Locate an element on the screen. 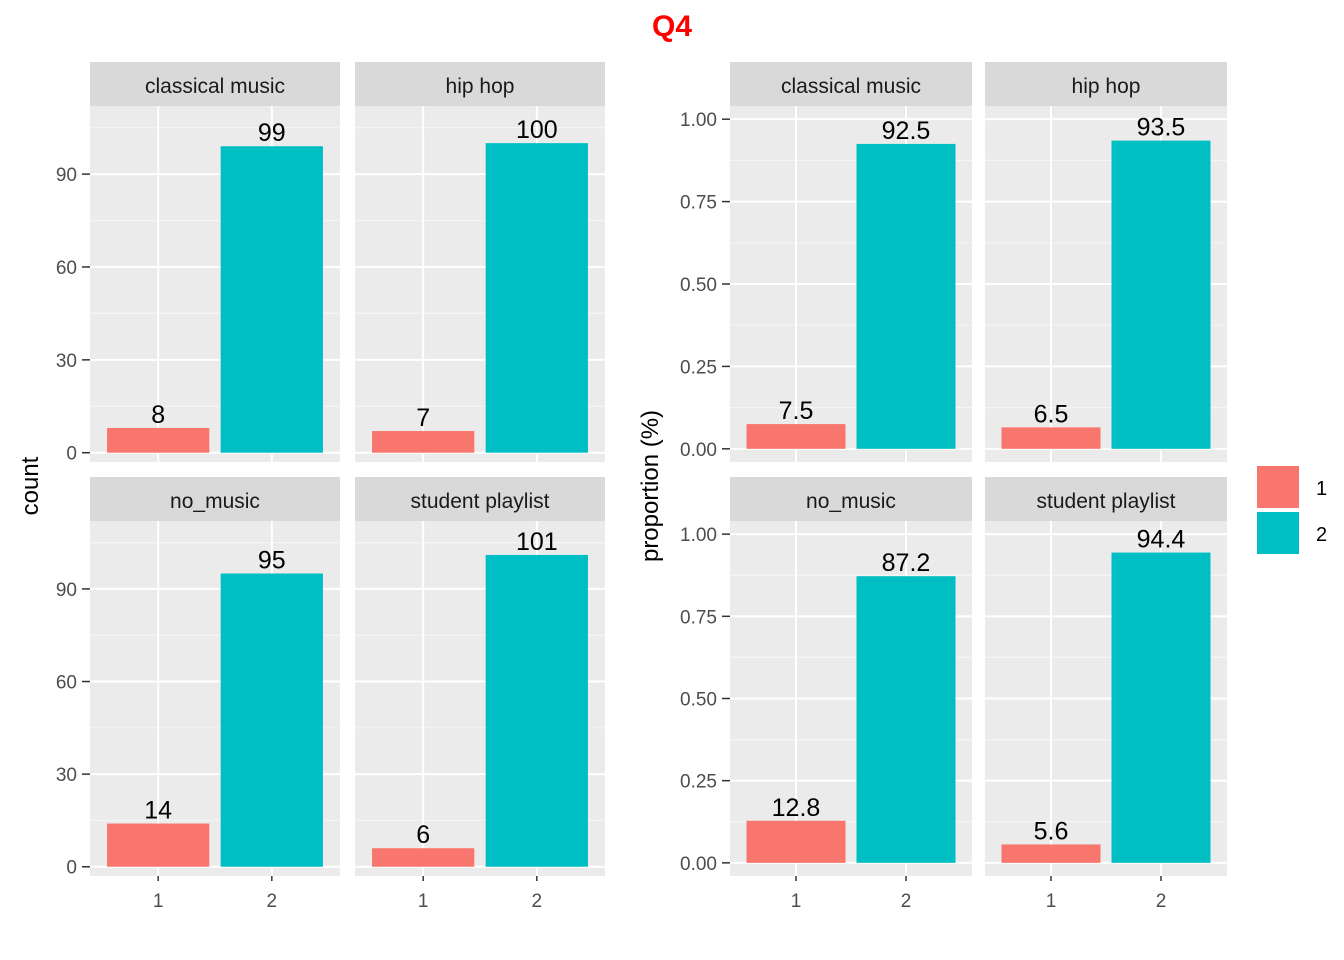  bar-value-label: 7.5 is located at coordinates (796, 411).